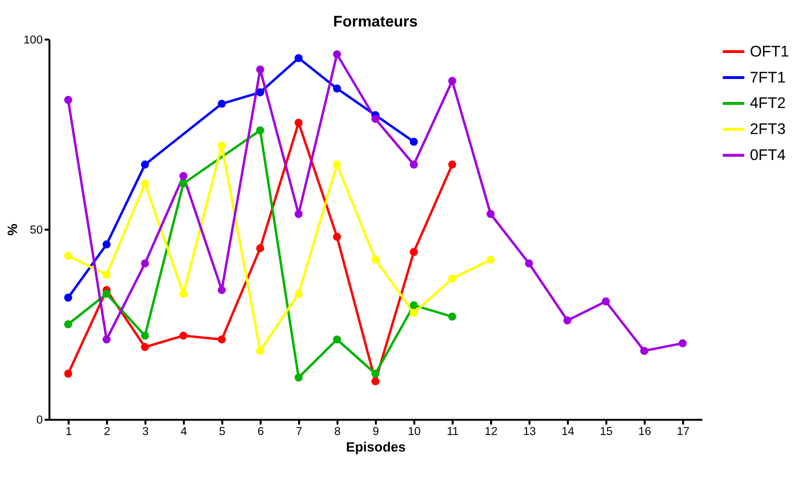 This screenshot has height=500, width=794. Describe the element at coordinates (568, 432) in the screenshot. I see `x-tick-label: 14` at that location.